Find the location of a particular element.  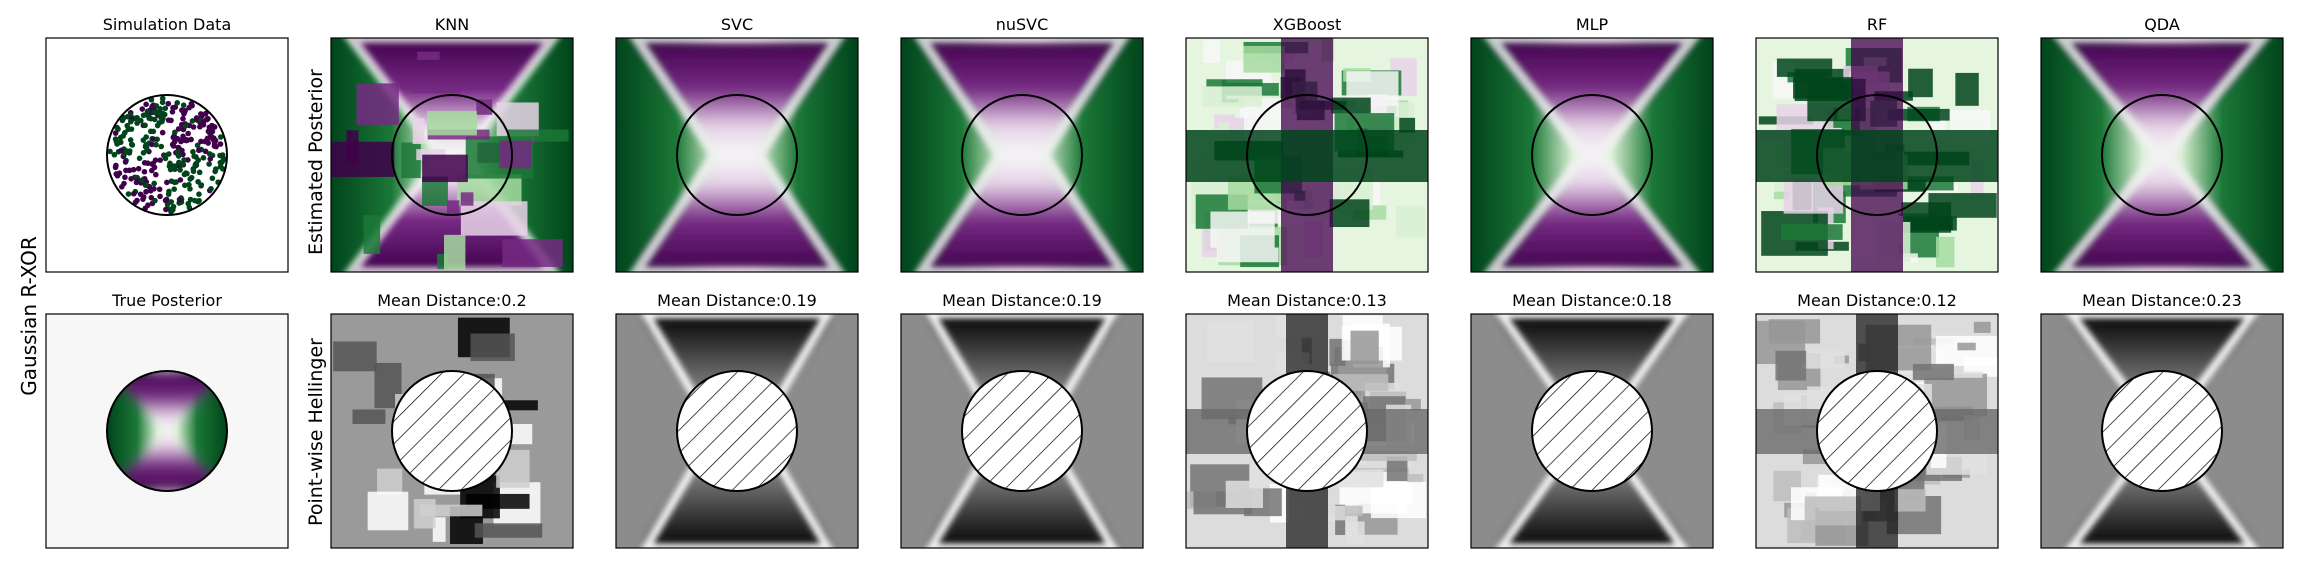

panel-posterior-mlp: MLP is located at coordinates (1592, 144).